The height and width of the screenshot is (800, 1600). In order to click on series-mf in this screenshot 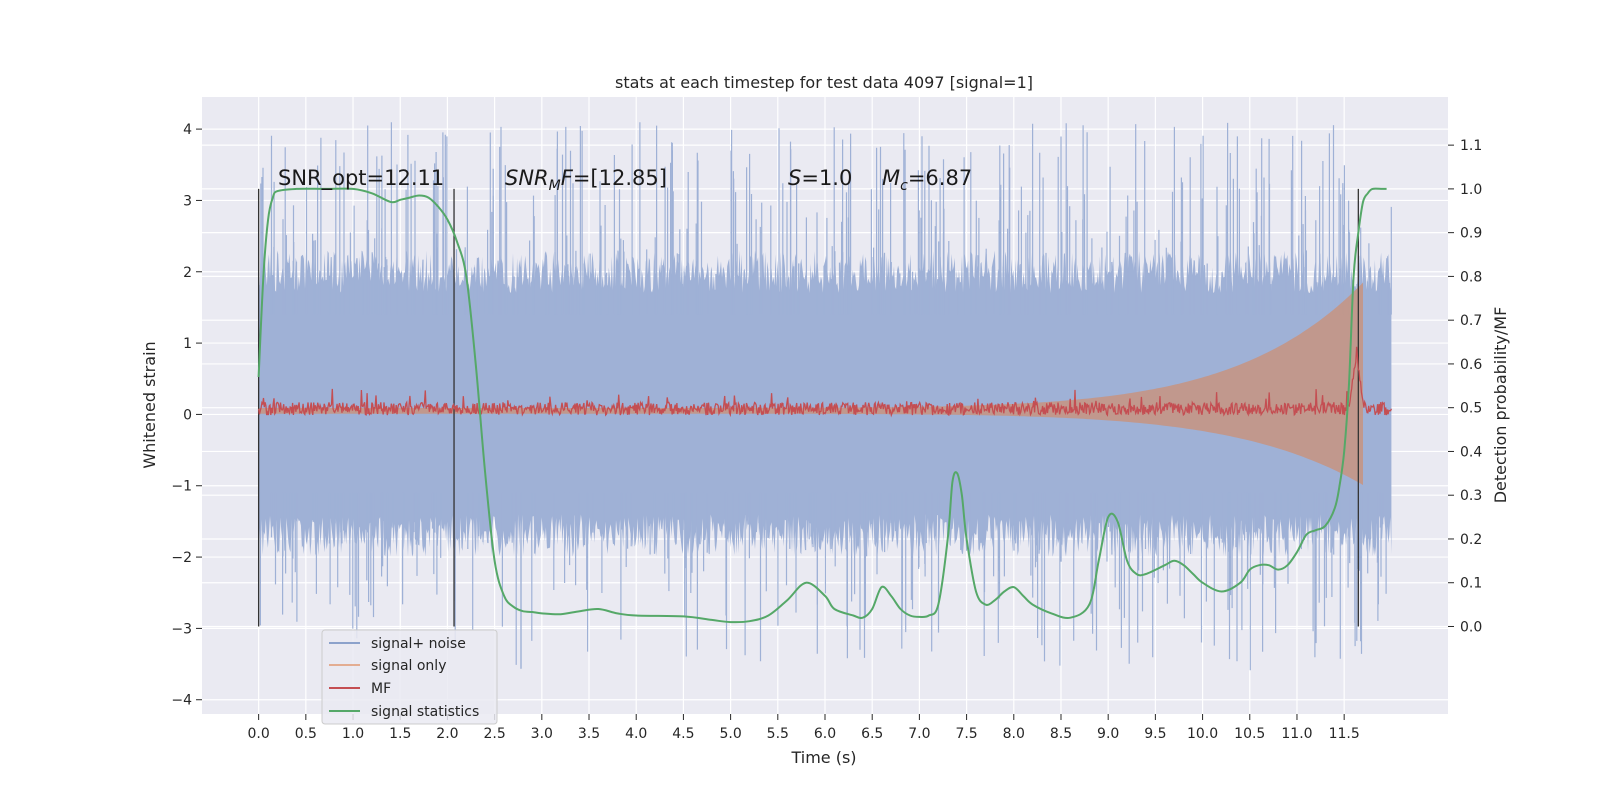, I will do `click(825, 382)`.